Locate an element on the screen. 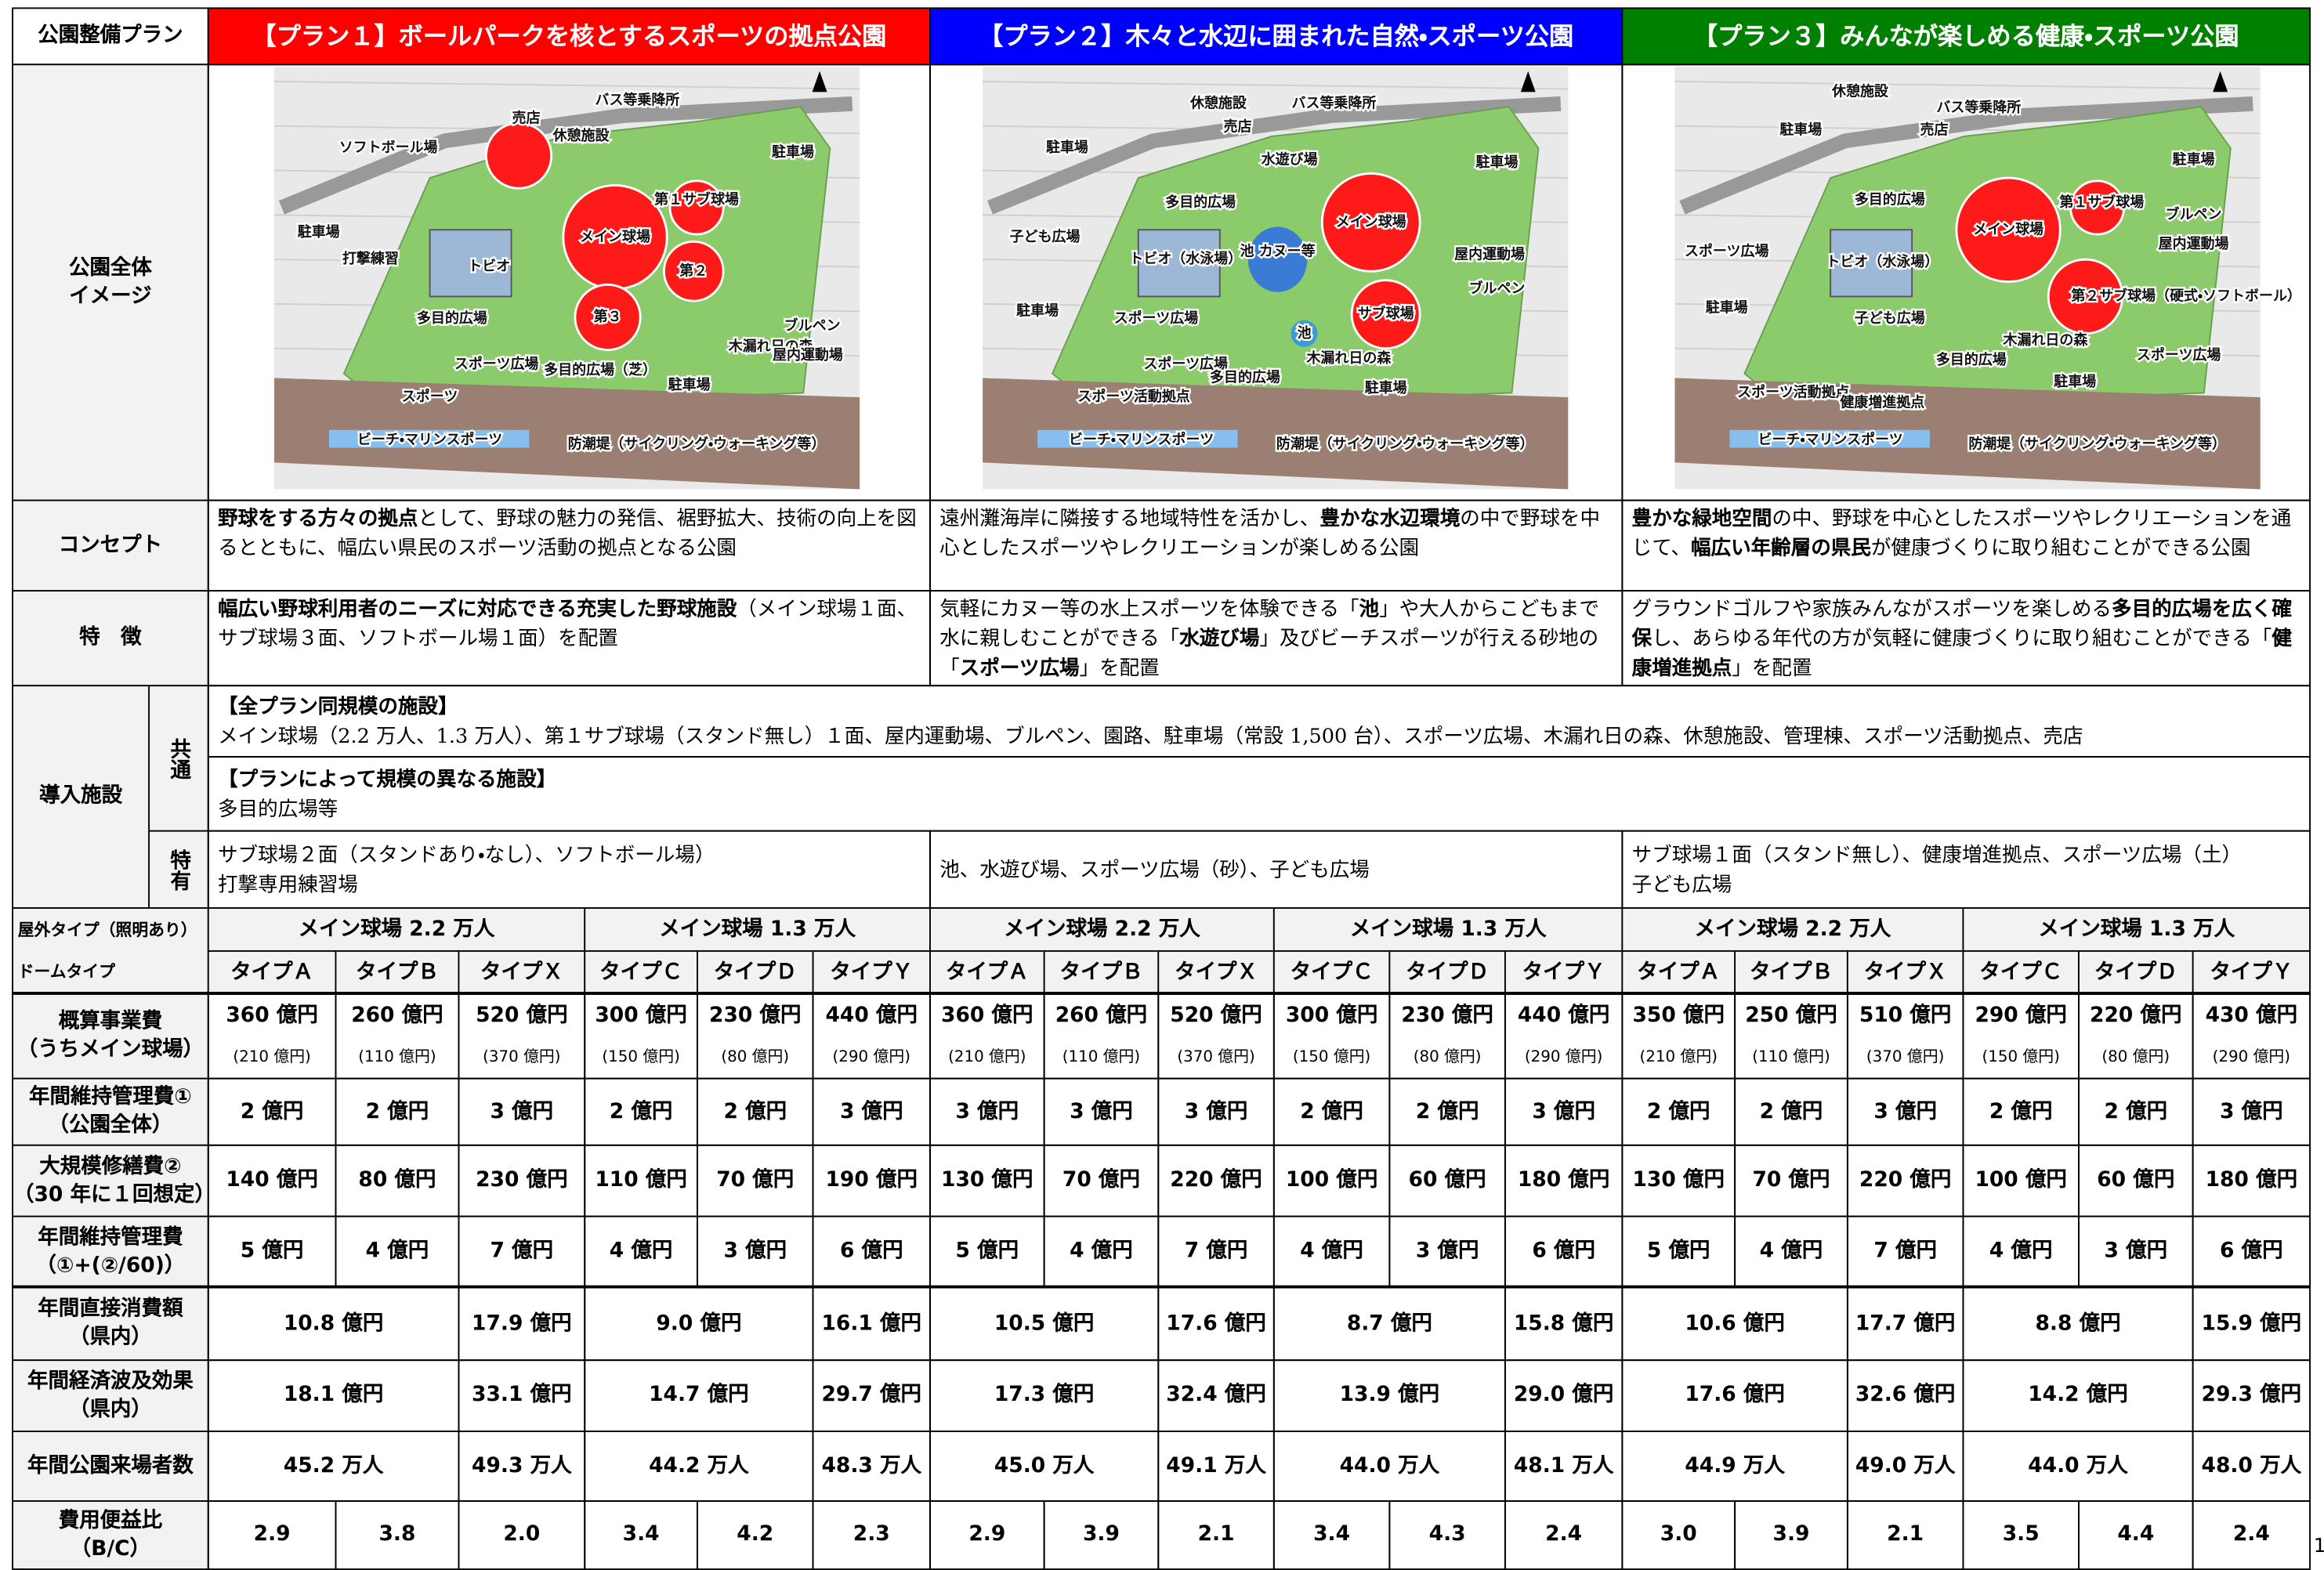 This screenshot has width=2324, height=1570. map-label: 第１サブ球場 is located at coordinates (2102, 203).